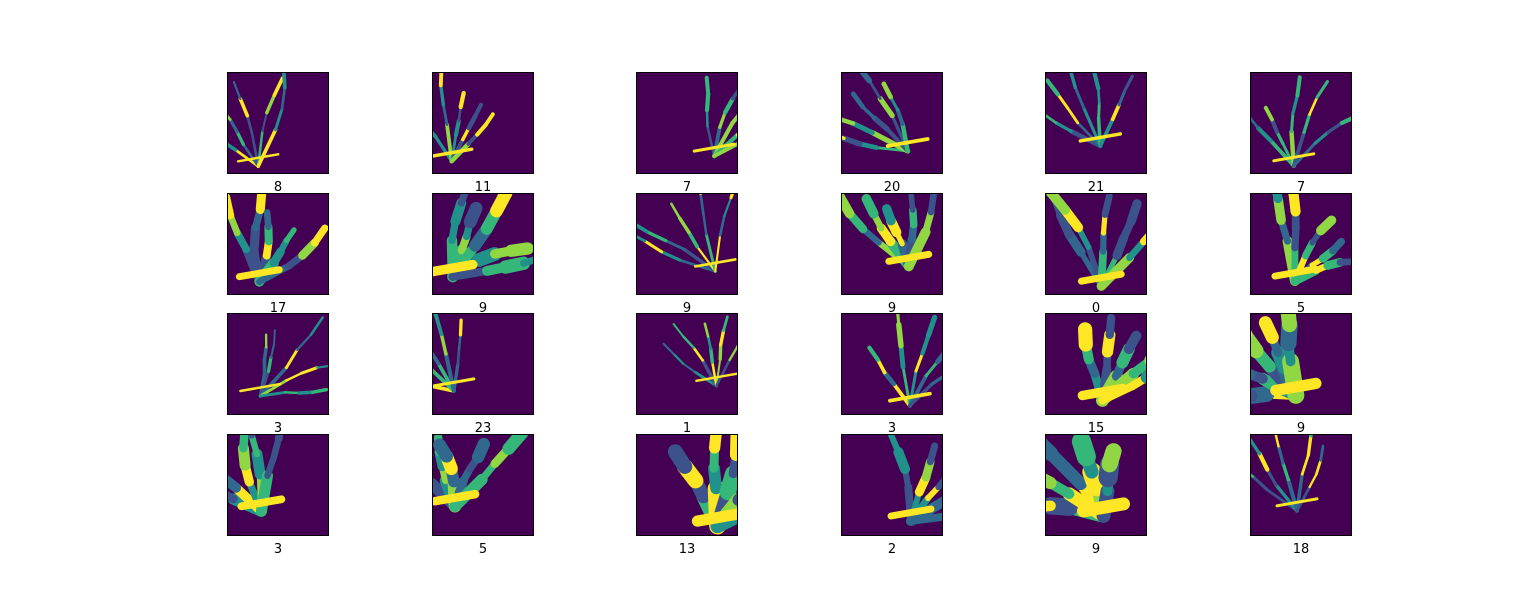 The image size is (1539, 600). I want to click on panel-cell: 21, so click(1096, 137).